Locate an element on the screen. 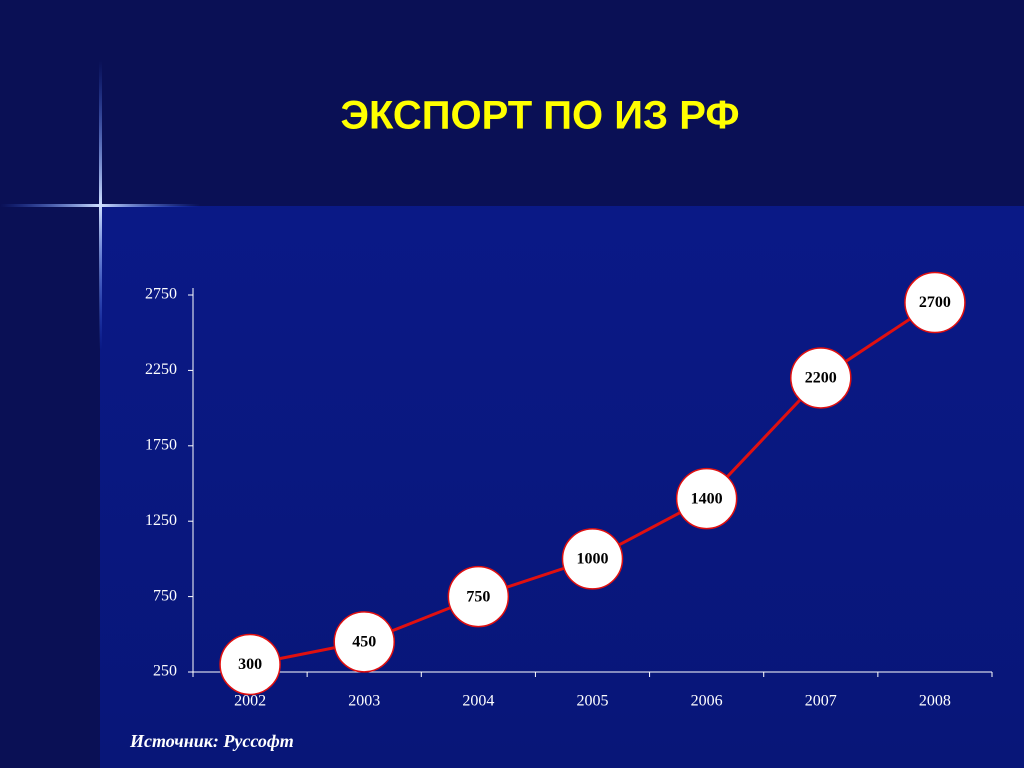  y-tick-label: 1750 is located at coordinates (161, 444).